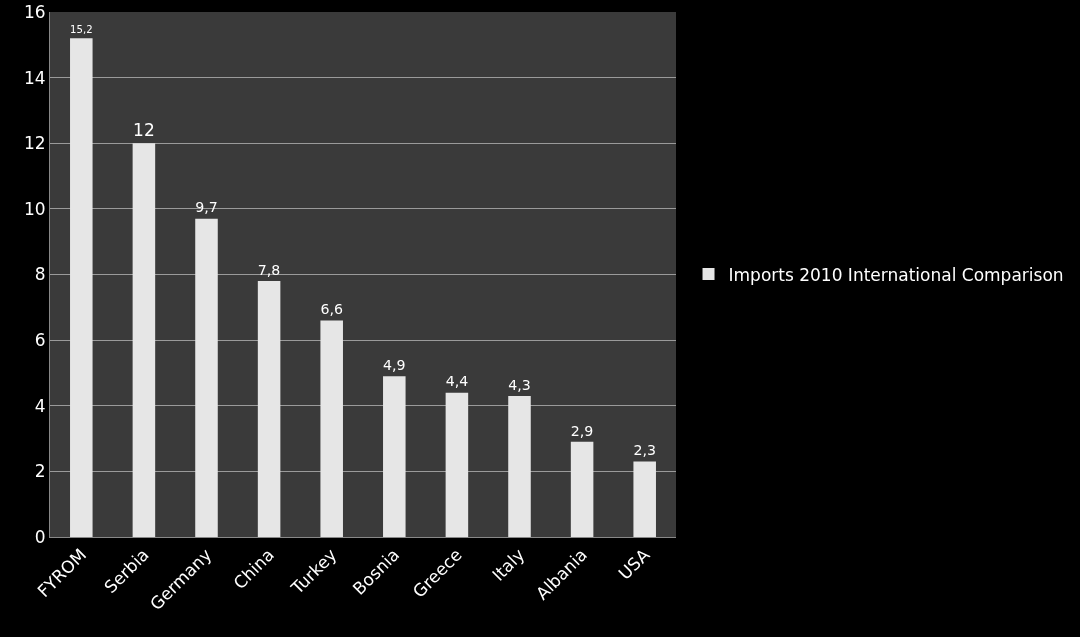 The width and height of the screenshot is (1080, 637). I want to click on y-tick-label: 14, so click(34, 77).